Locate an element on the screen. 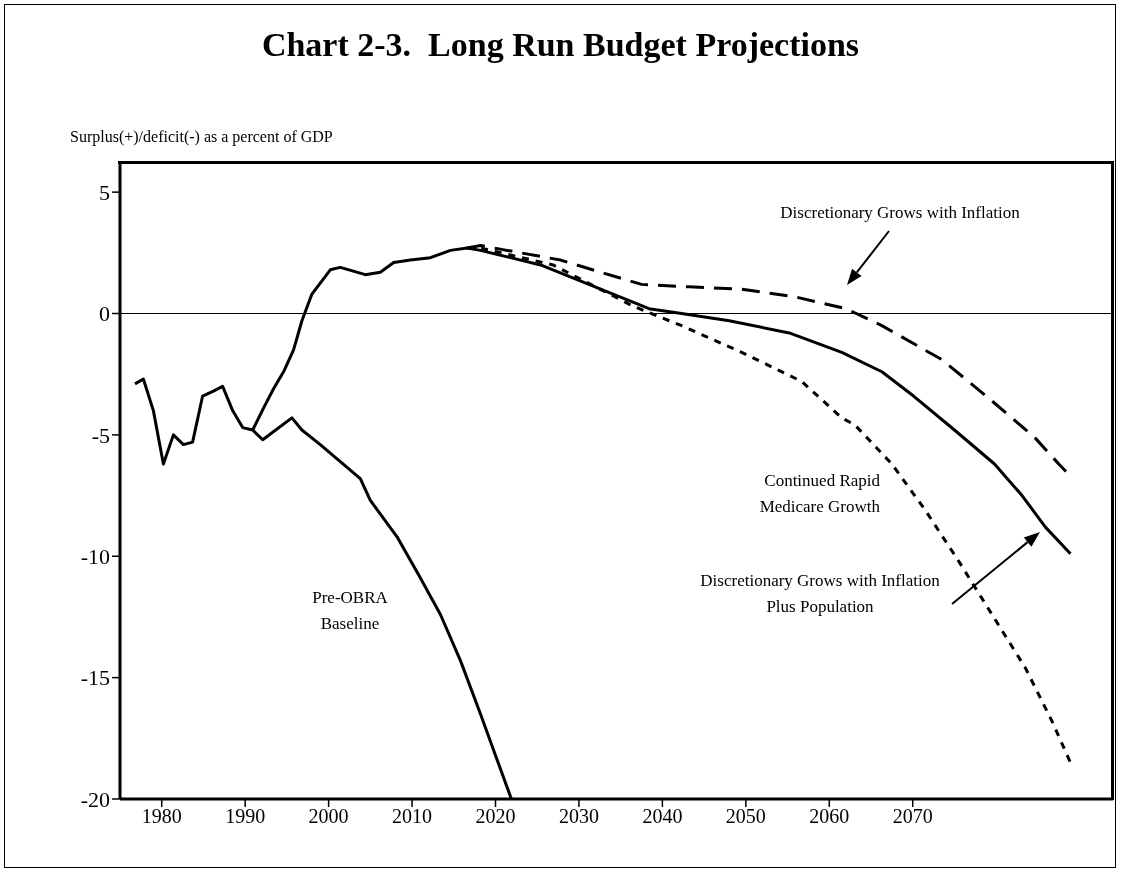 This screenshot has width=1127, height=872. series-label: Continued Rapid Medicare Growth is located at coordinates (819, 494).